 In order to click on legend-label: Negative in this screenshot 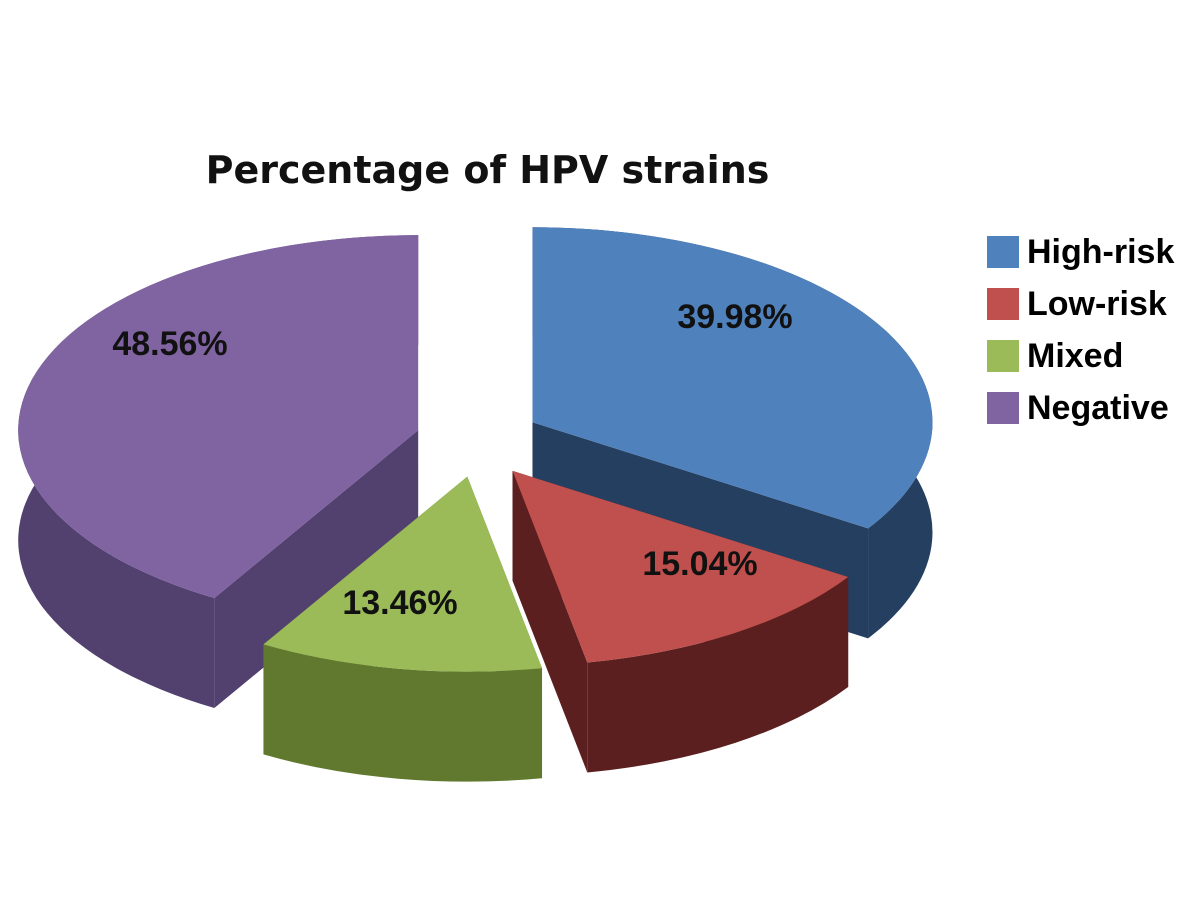, I will do `click(1098, 407)`.